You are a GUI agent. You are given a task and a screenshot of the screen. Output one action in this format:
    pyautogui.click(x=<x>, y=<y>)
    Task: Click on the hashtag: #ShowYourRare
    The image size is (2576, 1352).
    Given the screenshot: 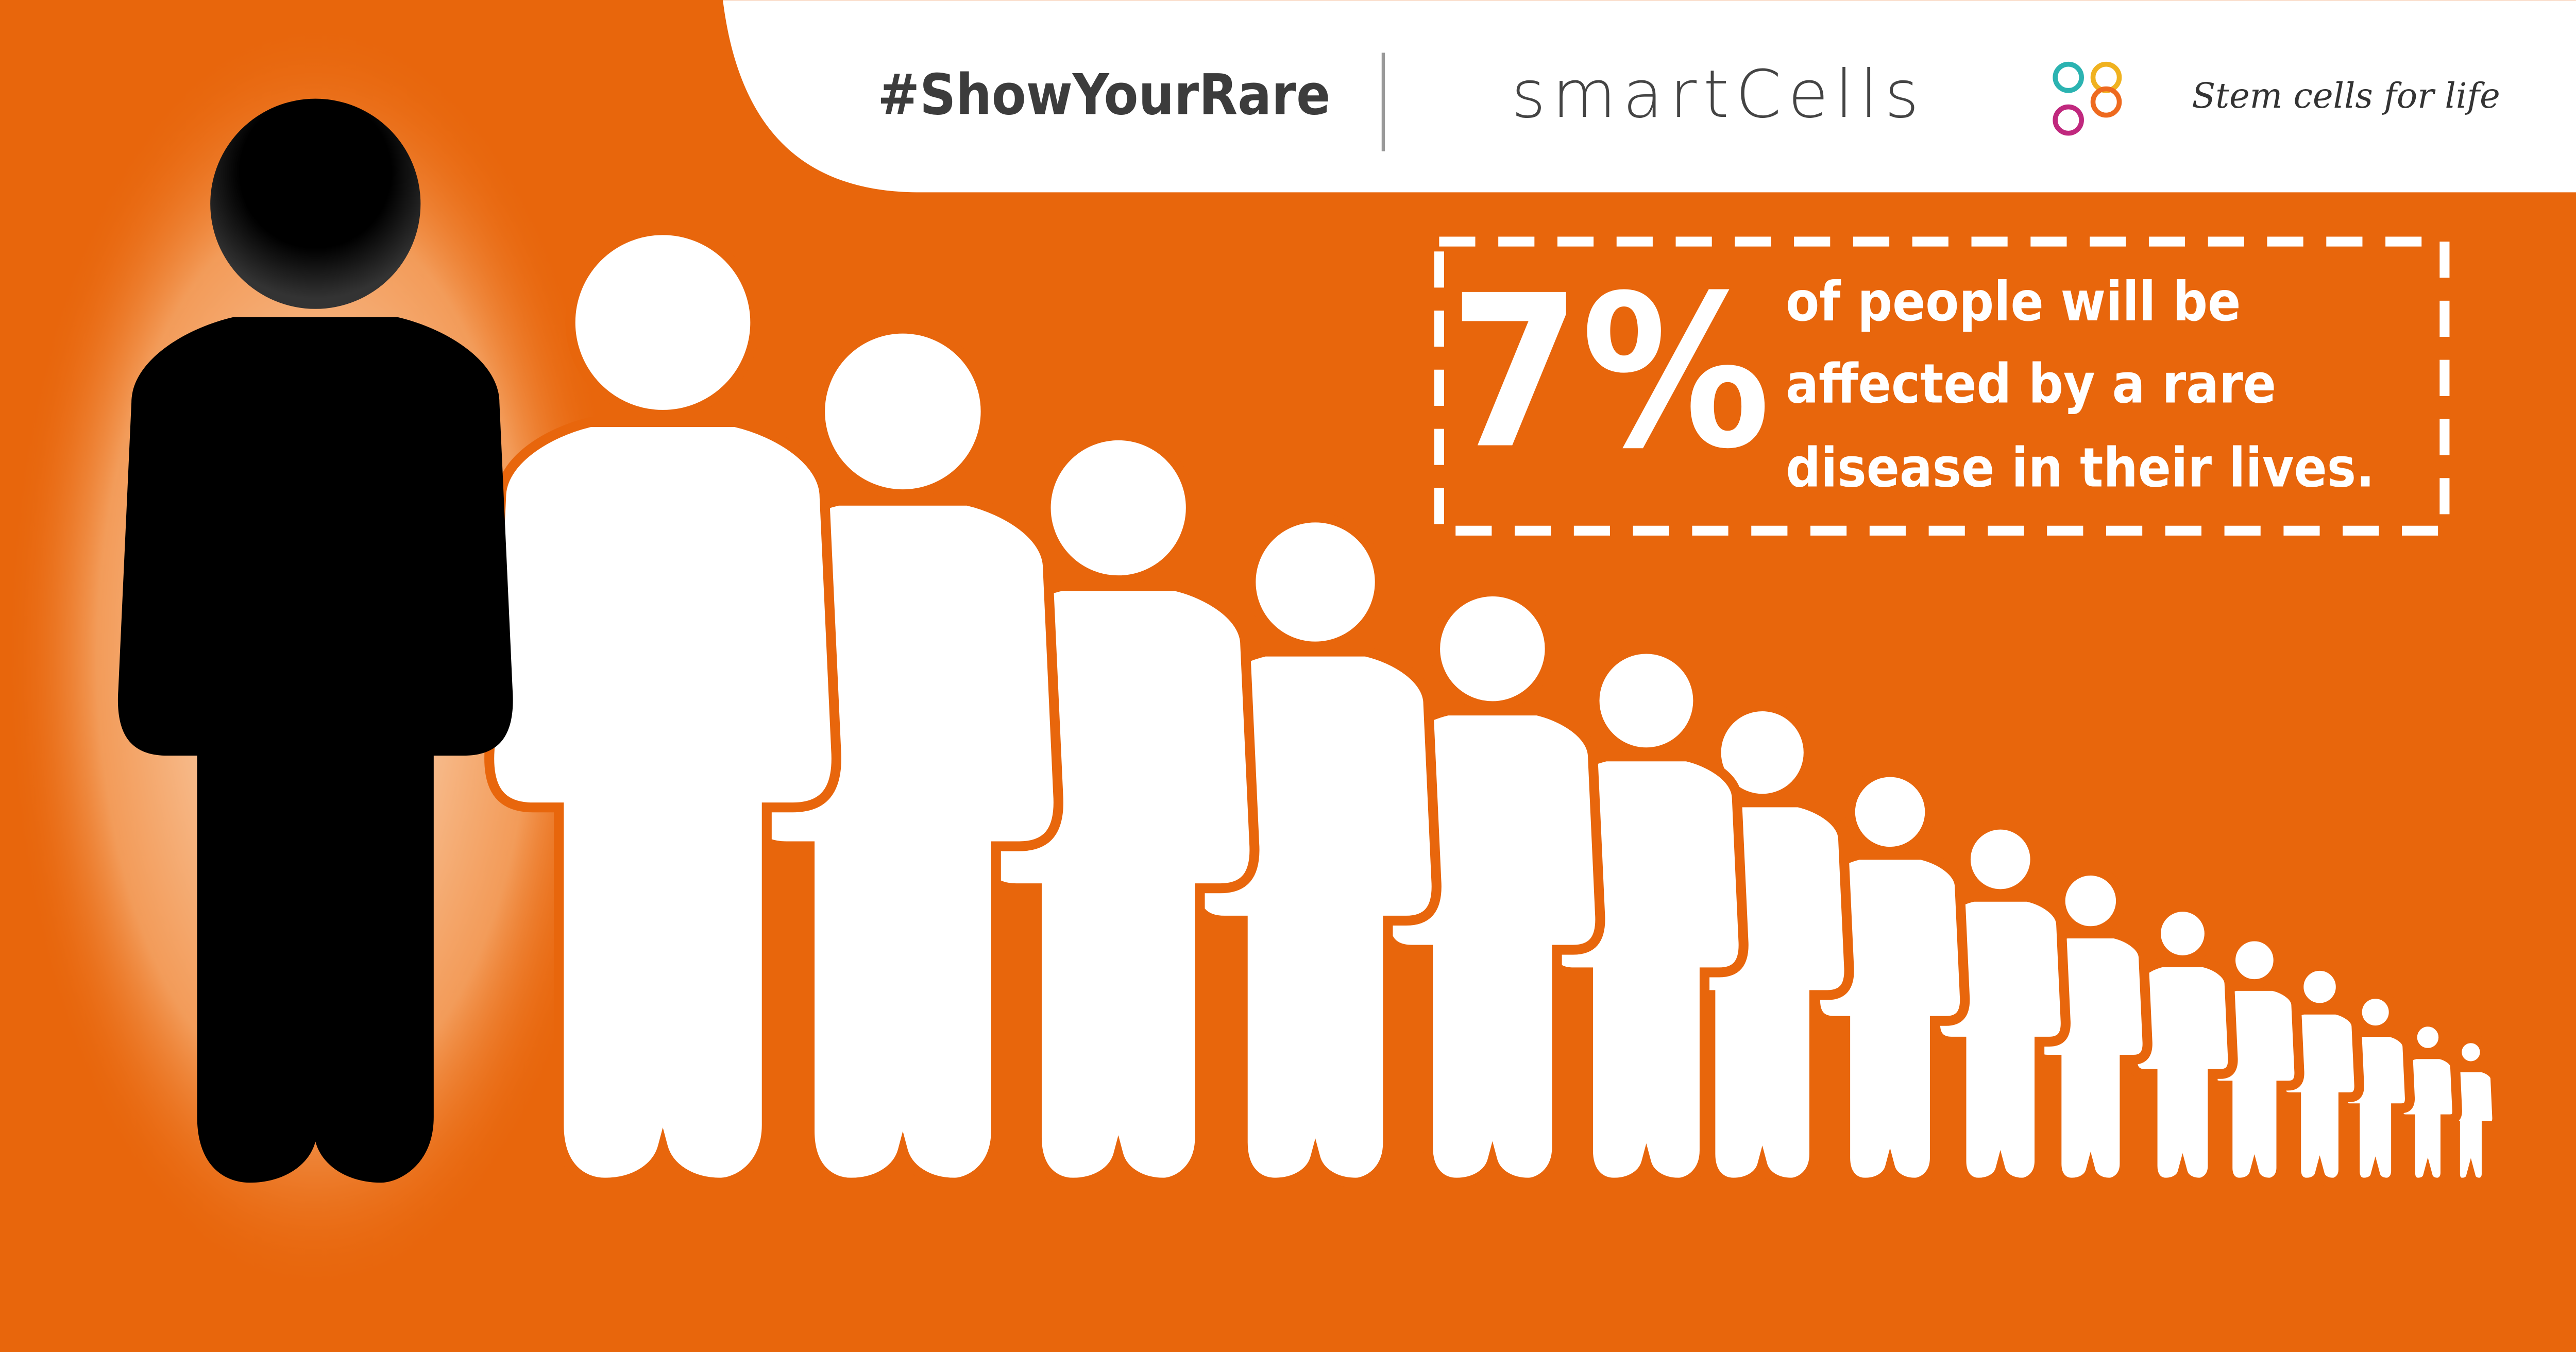 What is the action you would take?
    pyautogui.click(x=1103, y=95)
    